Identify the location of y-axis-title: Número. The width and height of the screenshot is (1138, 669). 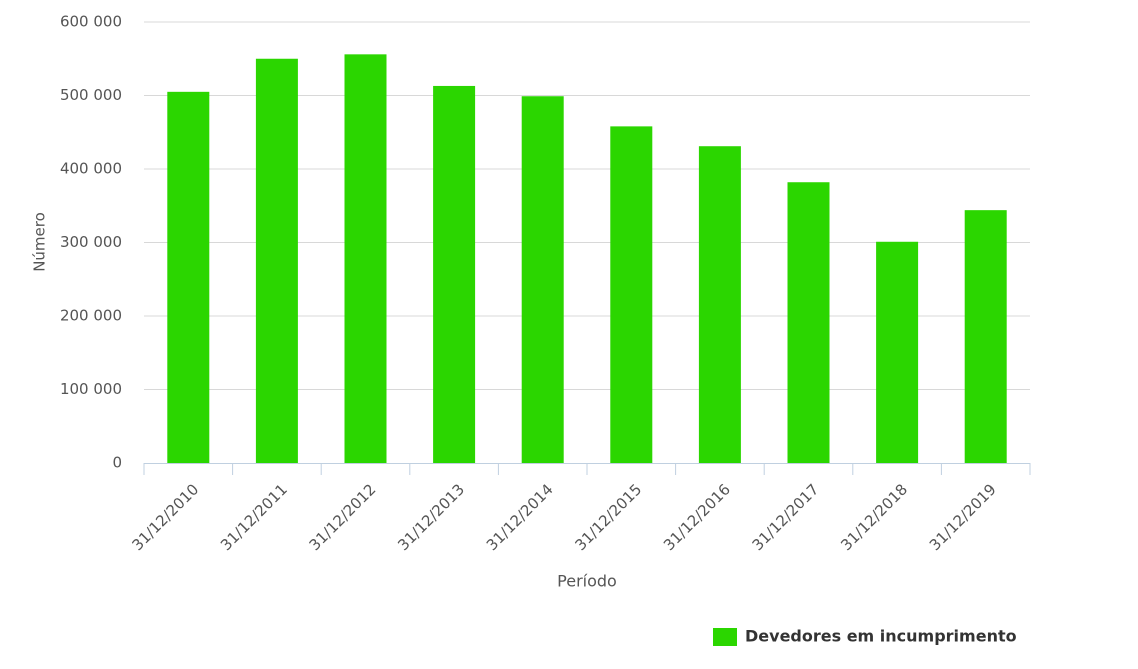
(40, 242).